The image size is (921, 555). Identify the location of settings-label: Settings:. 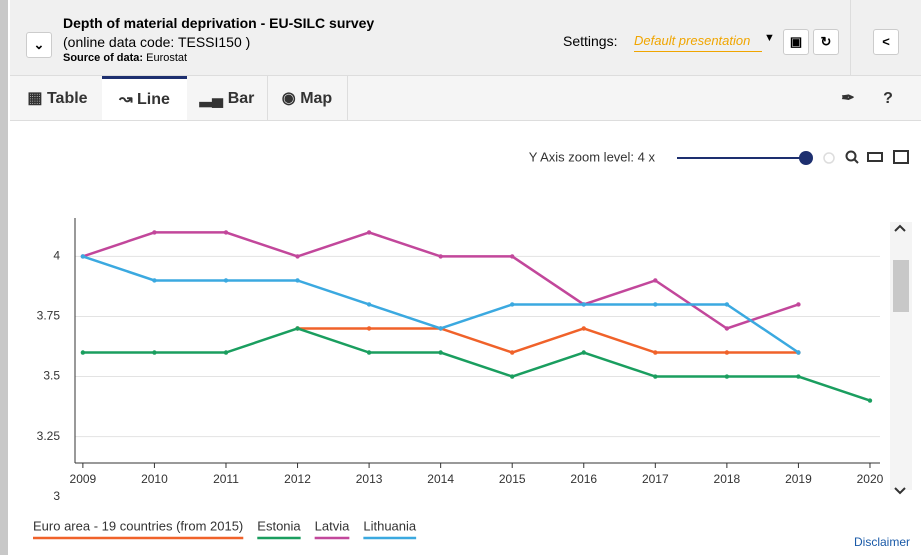
(590, 41).